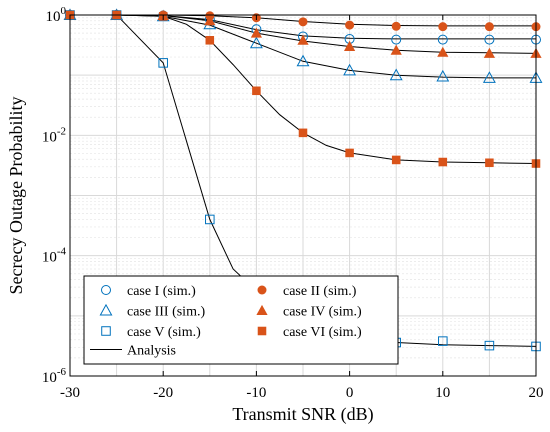  Describe the element at coordinates (151, 351) in the screenshot. I see `legend-label: Analysis` at that location.